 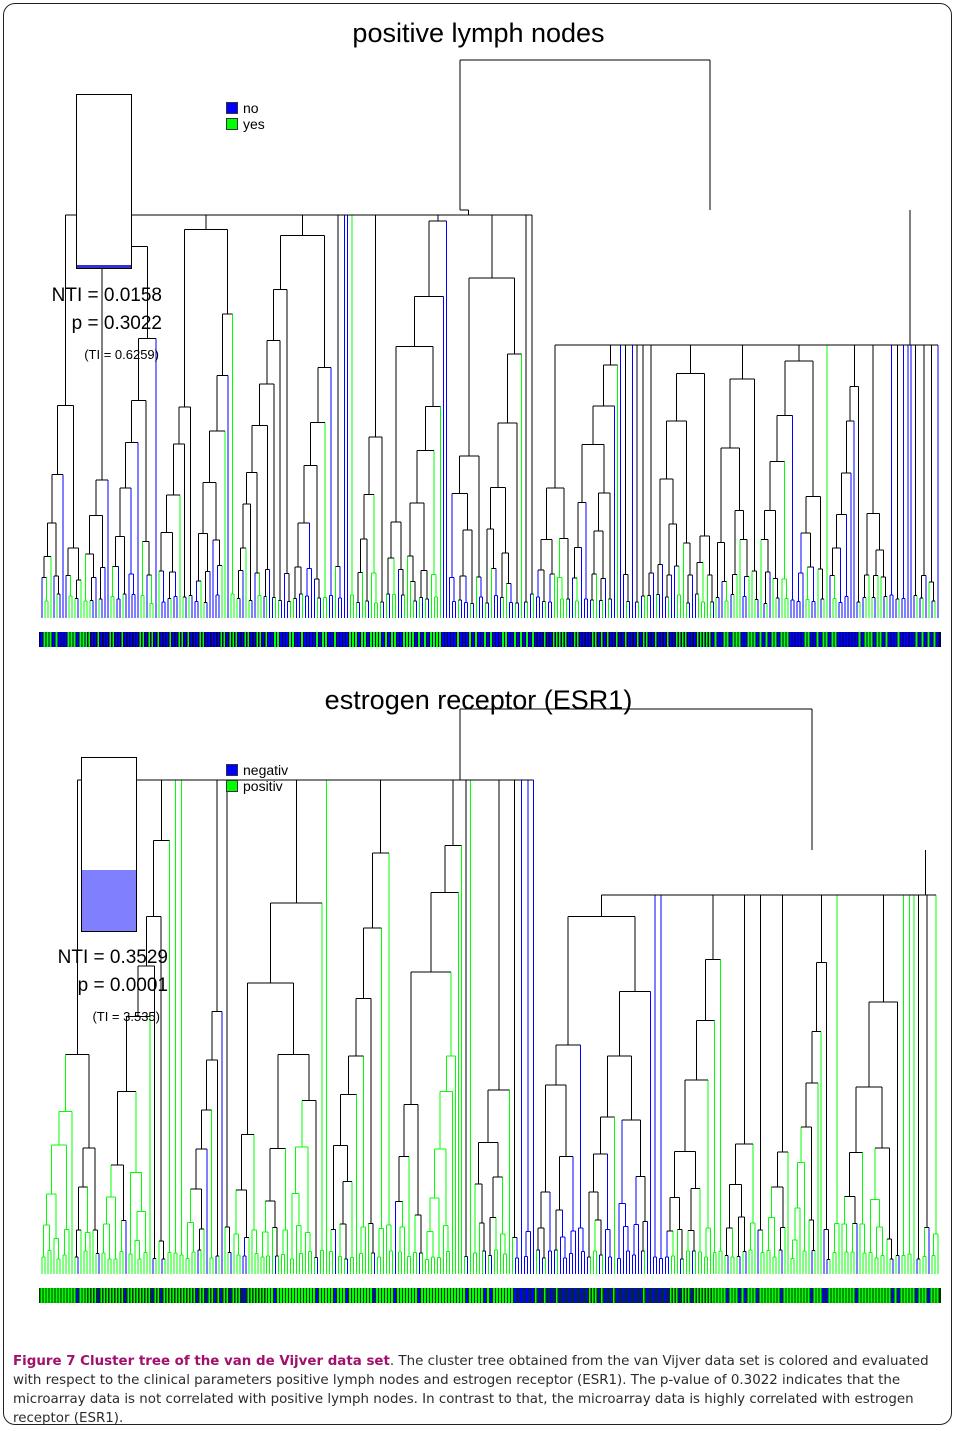 I want to click on legend-label: no, so click(x=251, y=108).